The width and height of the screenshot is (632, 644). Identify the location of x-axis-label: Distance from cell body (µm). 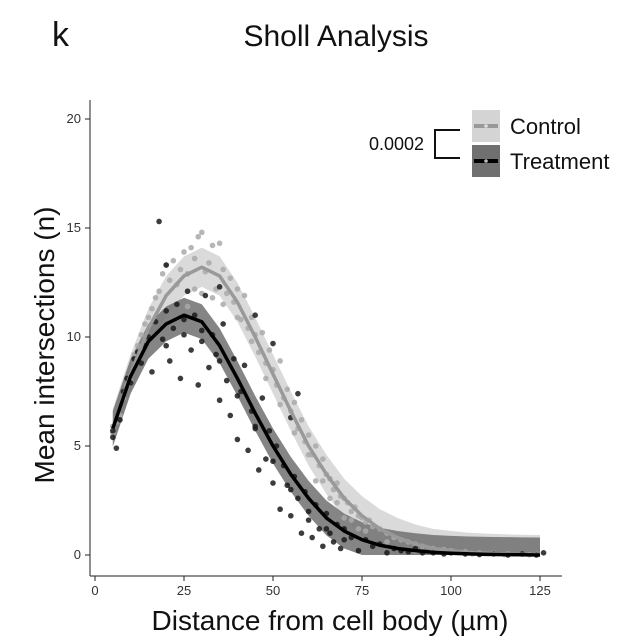
(330, 620).